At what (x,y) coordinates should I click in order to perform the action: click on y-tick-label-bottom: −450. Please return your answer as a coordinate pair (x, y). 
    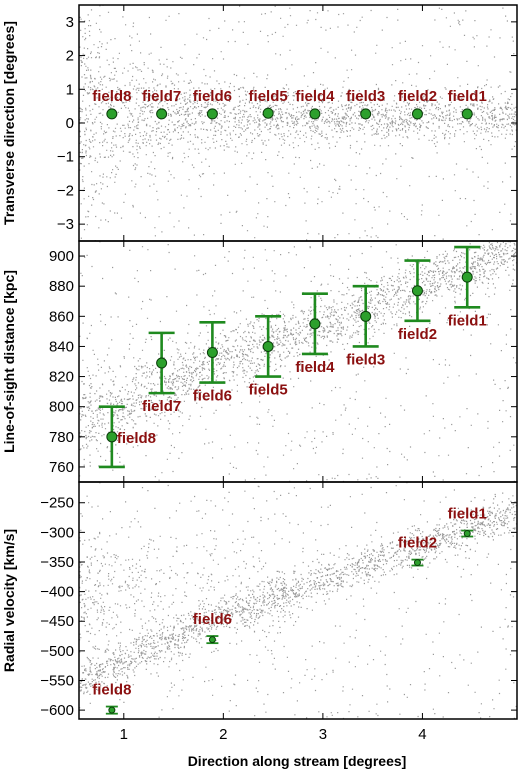
    Looking at the image, I should click on (57, 621).